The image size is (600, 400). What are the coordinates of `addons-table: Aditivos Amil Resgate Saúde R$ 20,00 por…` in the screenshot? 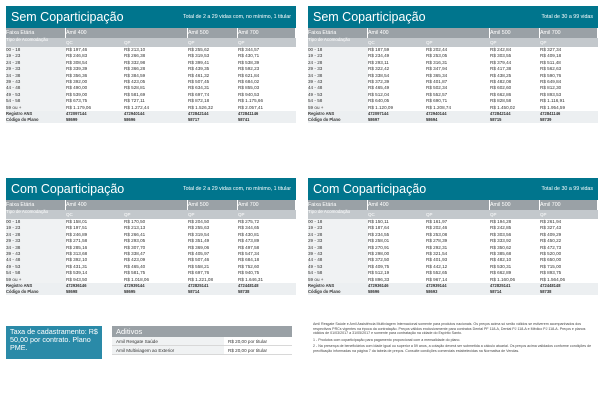 It's located at (202, 340).